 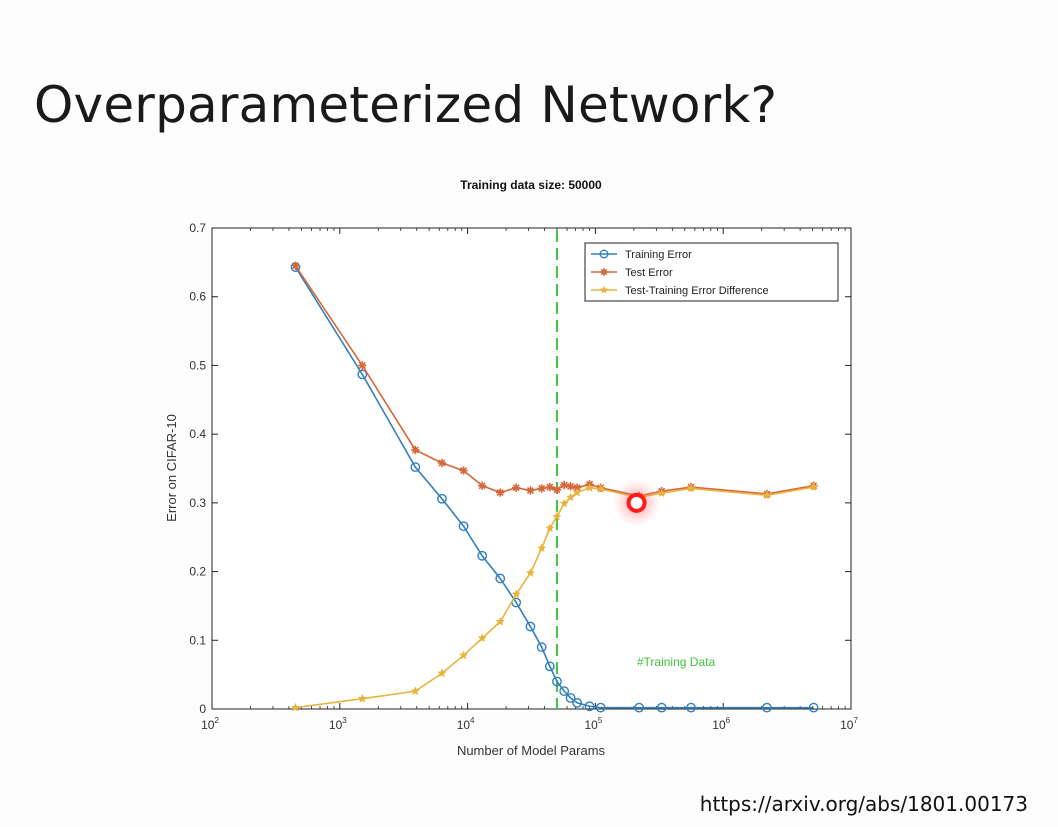 I want to click on x-tick-label: 10⁷, so click(x=849, y=724).